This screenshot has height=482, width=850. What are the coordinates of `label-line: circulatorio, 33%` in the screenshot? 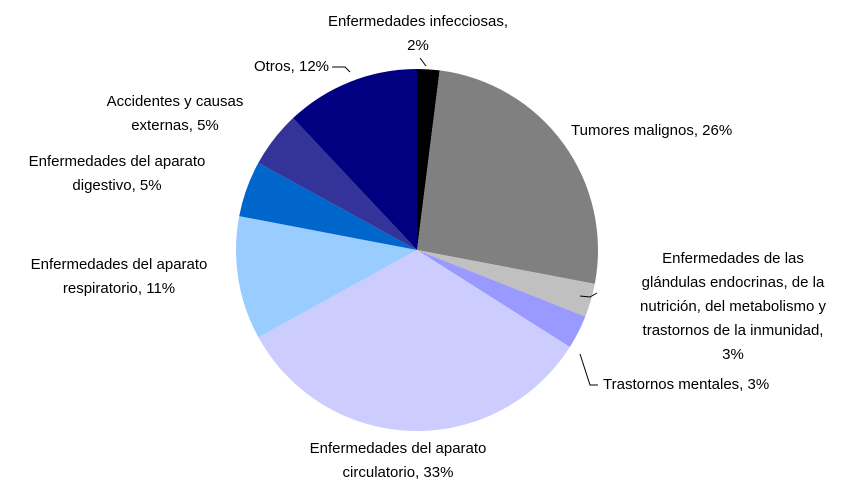 It's located at (398, 472).